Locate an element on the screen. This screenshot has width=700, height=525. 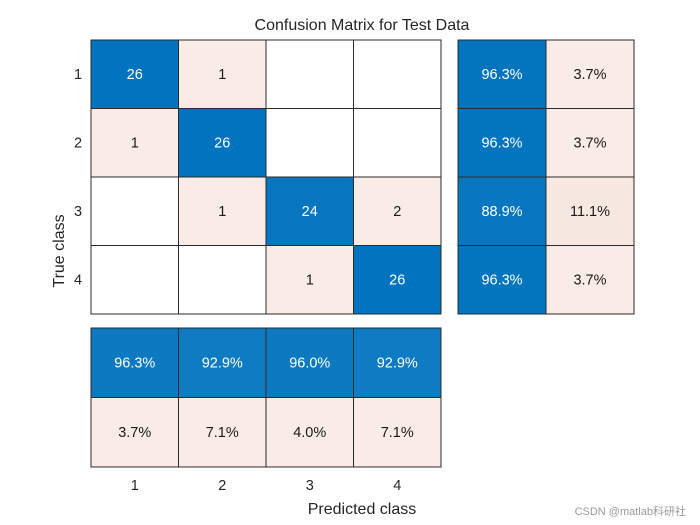
row-summary-r2-correct-label: 96.3% is located at coordinates (501, 144).